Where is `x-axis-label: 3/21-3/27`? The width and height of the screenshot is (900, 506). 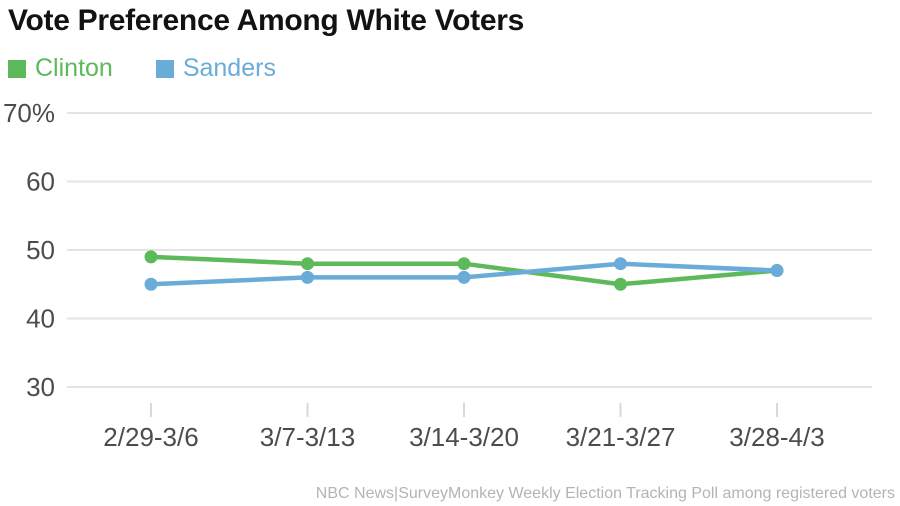 x-axis-label: 3/21-3/27 is located at coordinates (621, 437).